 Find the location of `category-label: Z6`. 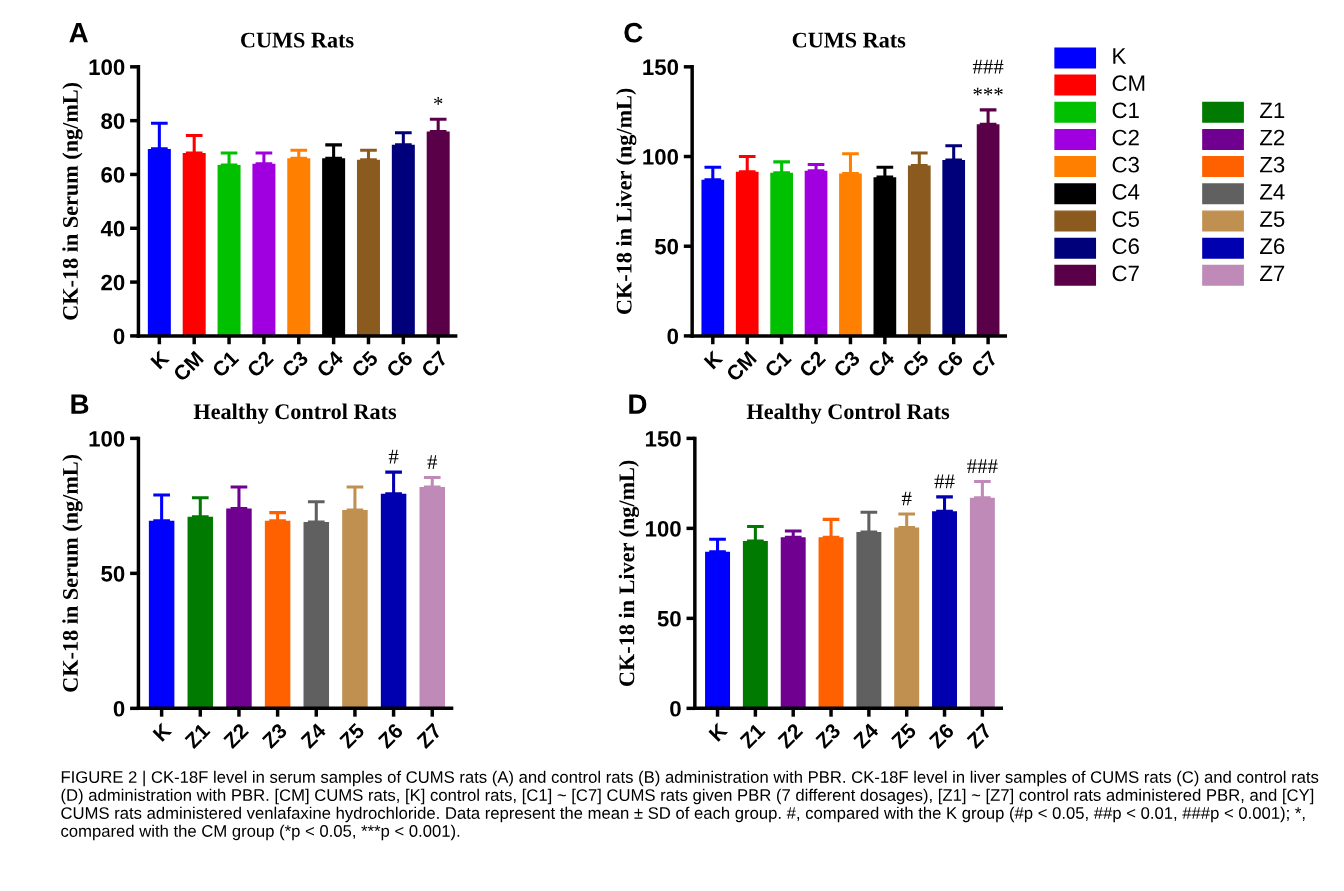

category-label: Z6 is located at coordinates (1272, 246).